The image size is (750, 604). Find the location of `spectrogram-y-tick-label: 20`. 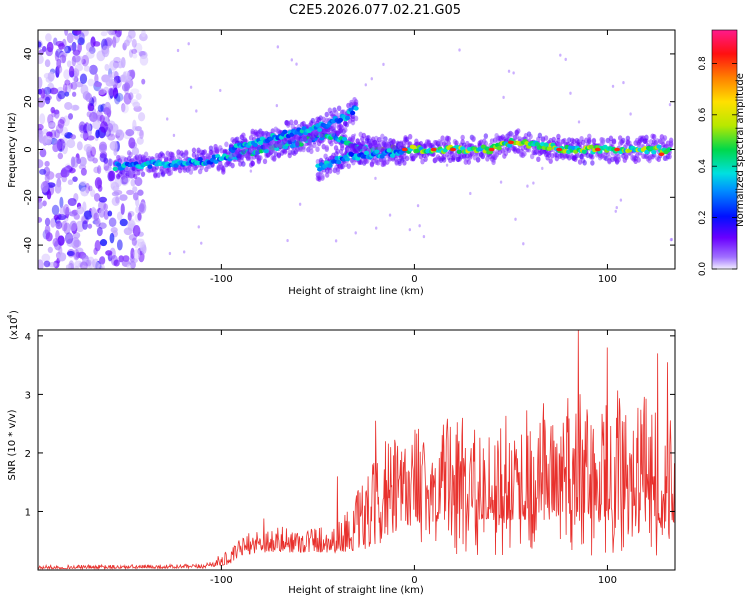

spectrogram-y-tick-label: 20 is located at coordinates (28, 101).